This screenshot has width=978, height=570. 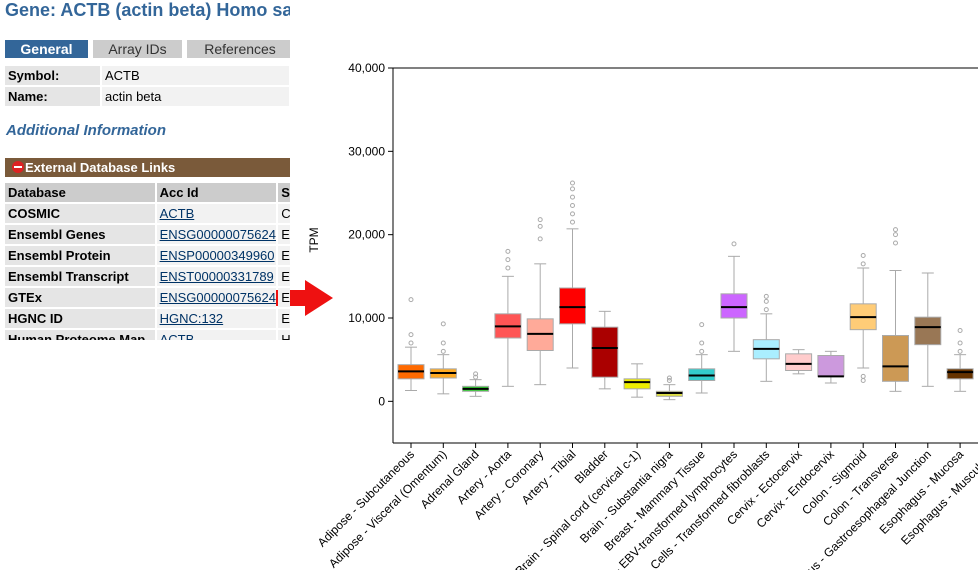 What do you see at coordinates (146, 86) in the screenshot?
I see `summary-table: Symbol: ACTB Name: actin beta` at bounding box center [146, 86].